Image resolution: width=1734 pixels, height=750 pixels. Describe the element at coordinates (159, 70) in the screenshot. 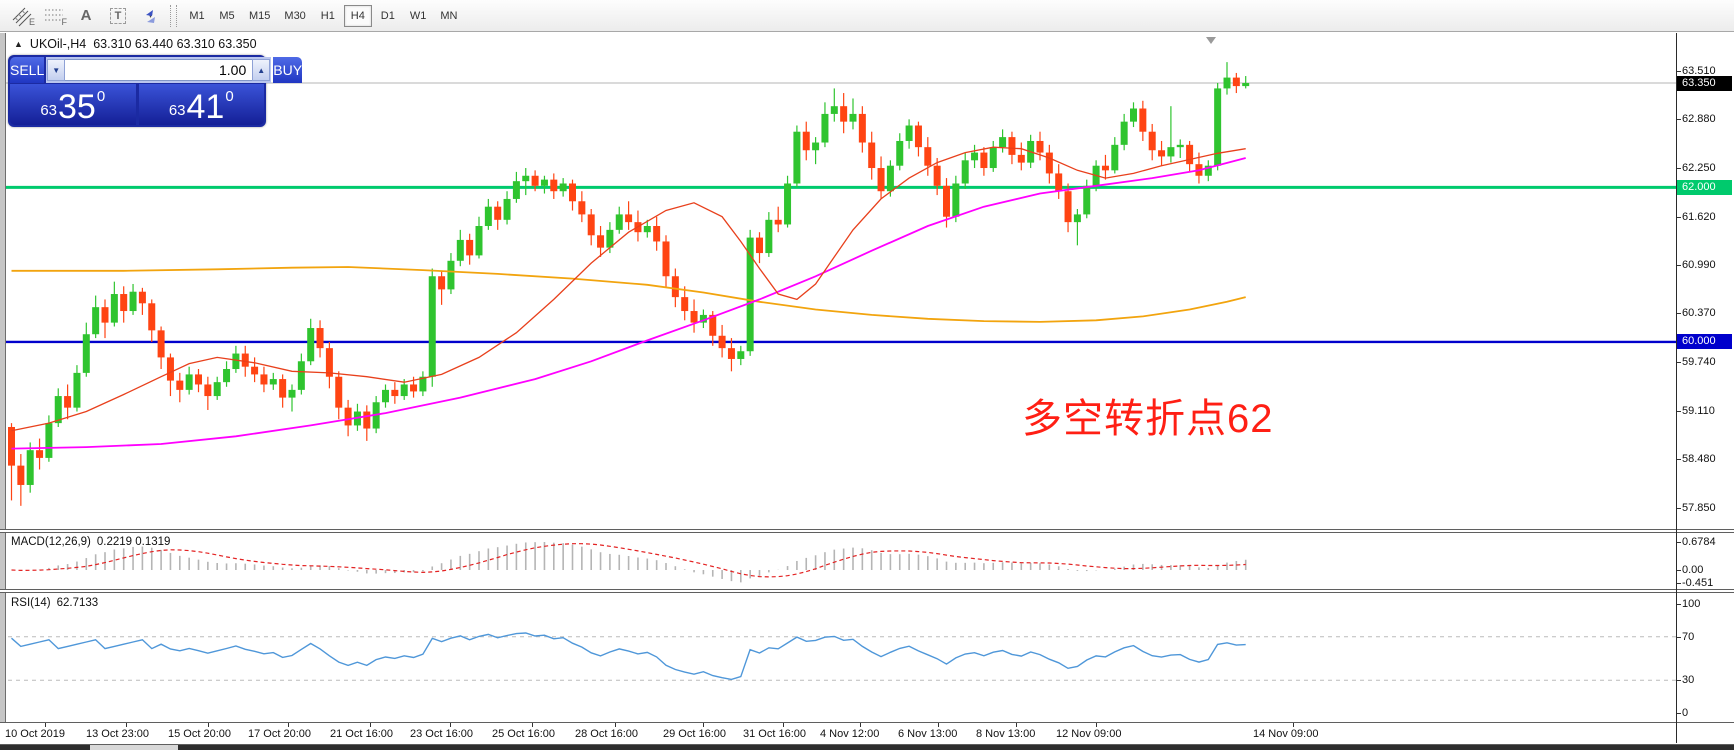

I see `volume-input` at that location.